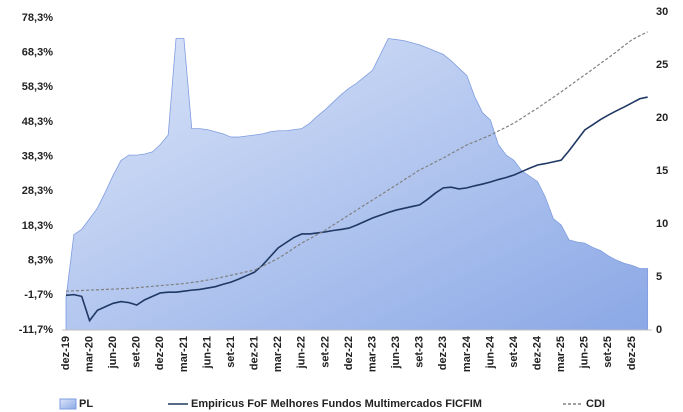 This screenshot has width=683, height=412. Describe the element at coordinates (420, 352) in the screenshot. I see `x-tick-label: set-23` at that location.